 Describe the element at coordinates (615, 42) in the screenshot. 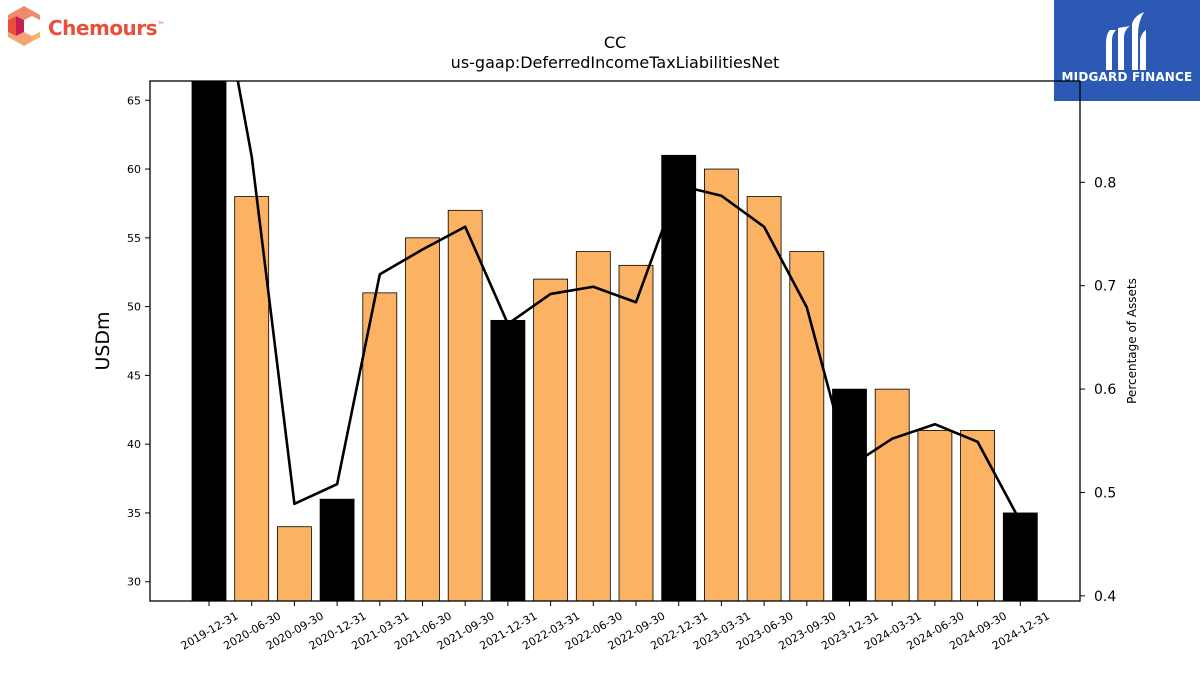

I see `chart-title-line1: CC` at that location.